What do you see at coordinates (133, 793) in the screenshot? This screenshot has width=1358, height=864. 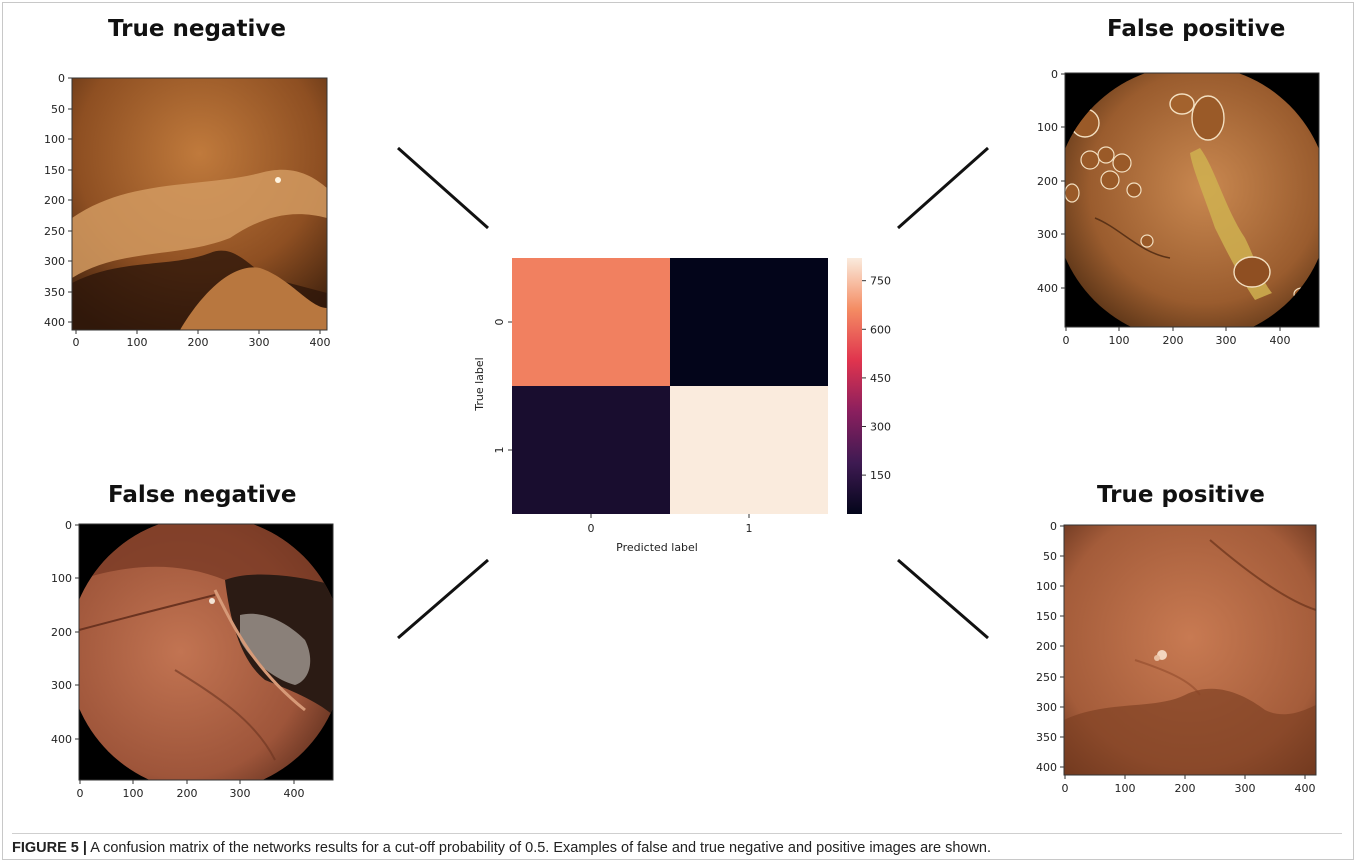 I see `false-negative-xtick: 100` at bounding box center [133, 793].